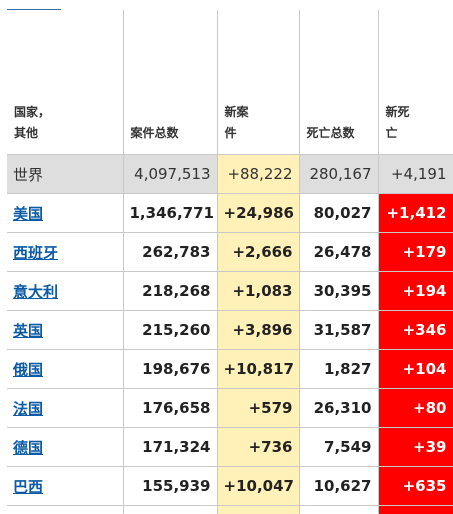 This screenshot has height=514, width=453. I want to click on total-cases-cell: 171,324, so click(170, 447).